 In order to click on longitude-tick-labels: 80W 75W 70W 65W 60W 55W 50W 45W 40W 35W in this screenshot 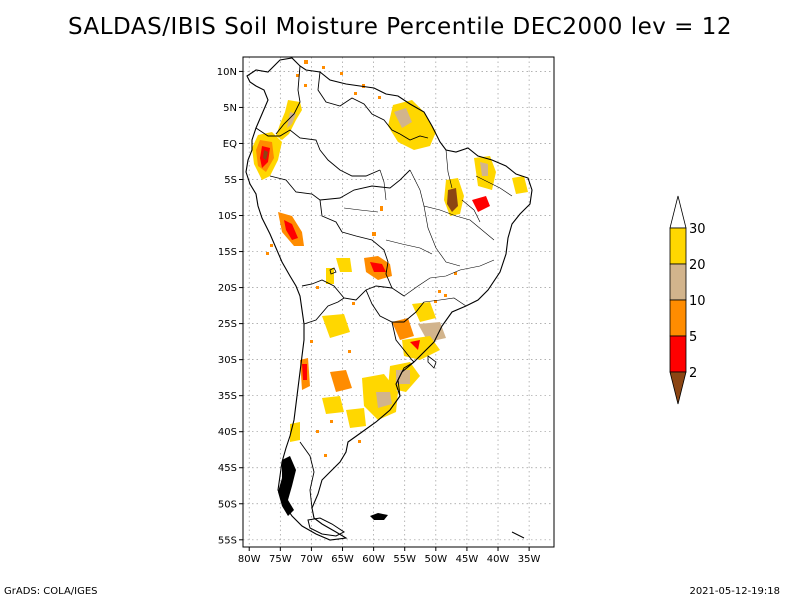, I will do `click(389, 556)`.